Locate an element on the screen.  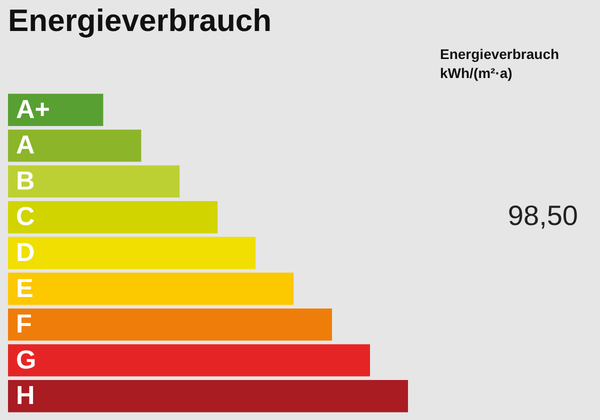
y-tick-label: G is located at coordinates (26, 359).